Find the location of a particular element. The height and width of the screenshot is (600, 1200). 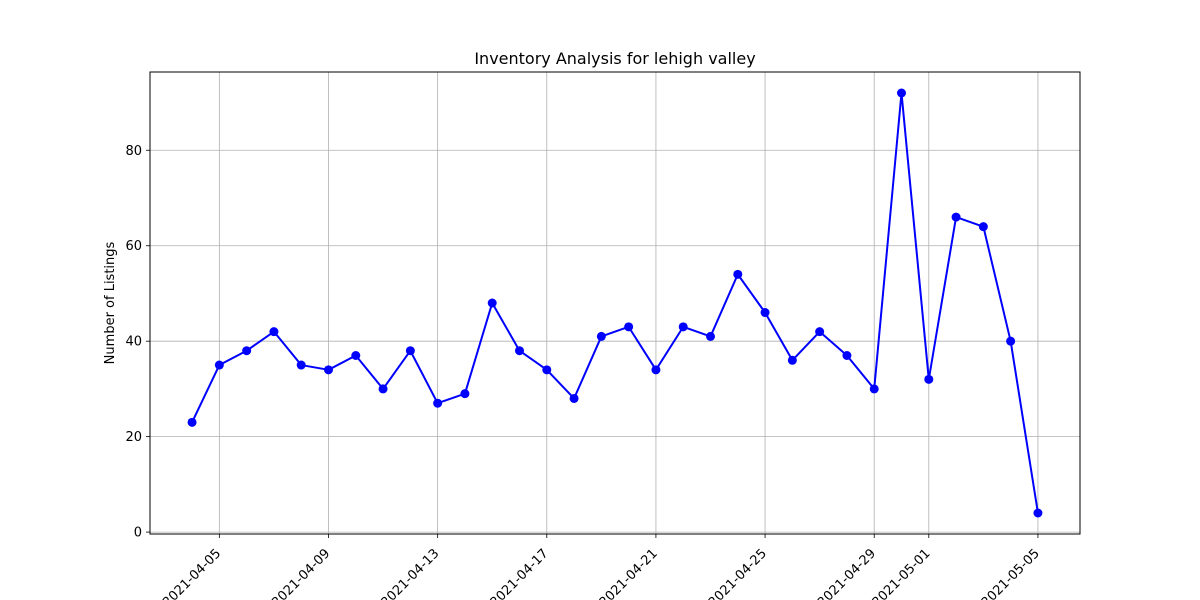

y-tick-label: 40 is located at coordinates (133, 342).